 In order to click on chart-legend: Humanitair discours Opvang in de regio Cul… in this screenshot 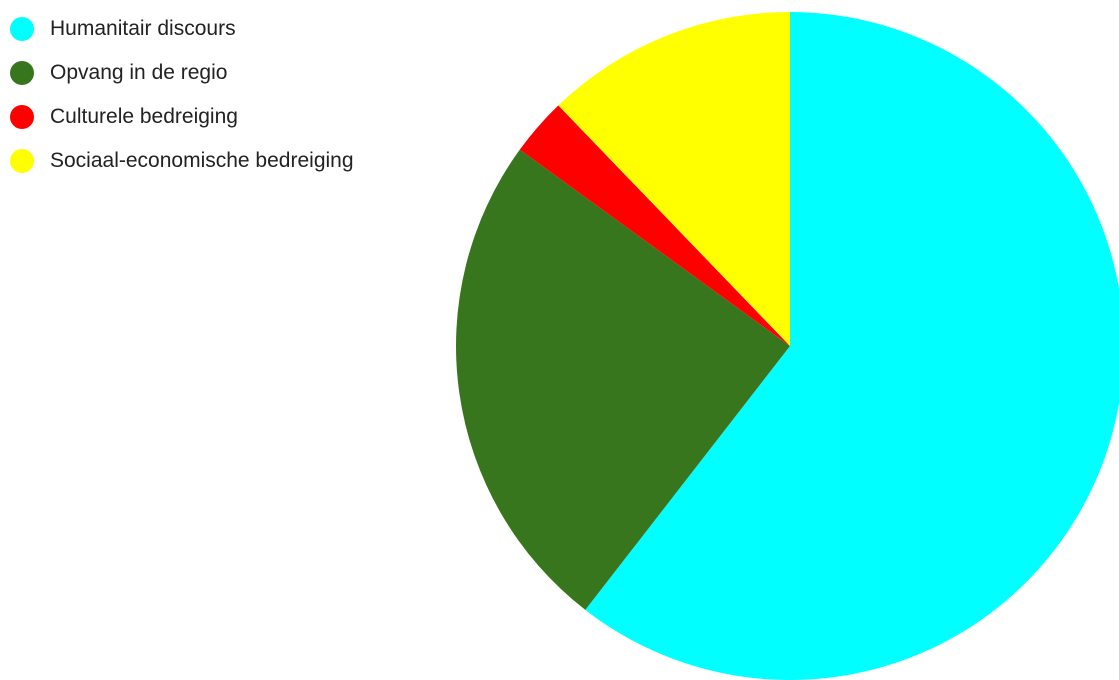, I will do `click(182, 95)`.